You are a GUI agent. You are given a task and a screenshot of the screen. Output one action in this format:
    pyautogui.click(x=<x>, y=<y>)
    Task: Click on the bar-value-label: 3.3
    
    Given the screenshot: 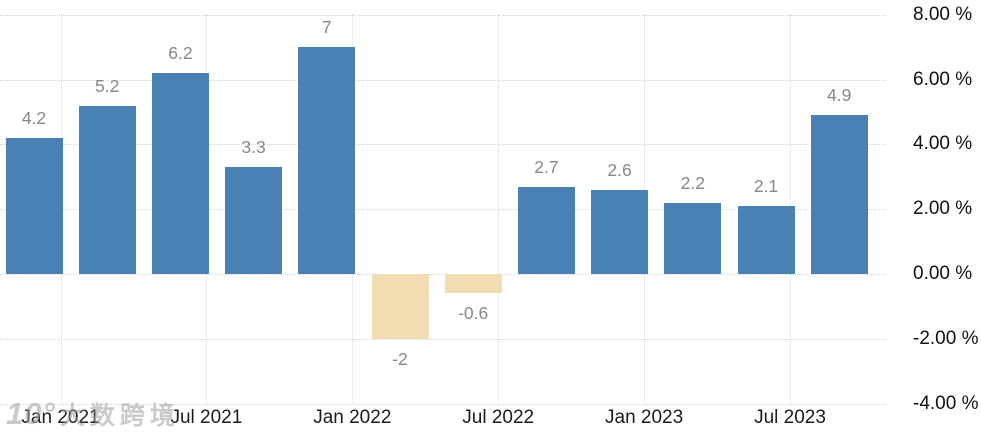 What is the action you would take?
    pyautogui.click(x=253, y=147)
    